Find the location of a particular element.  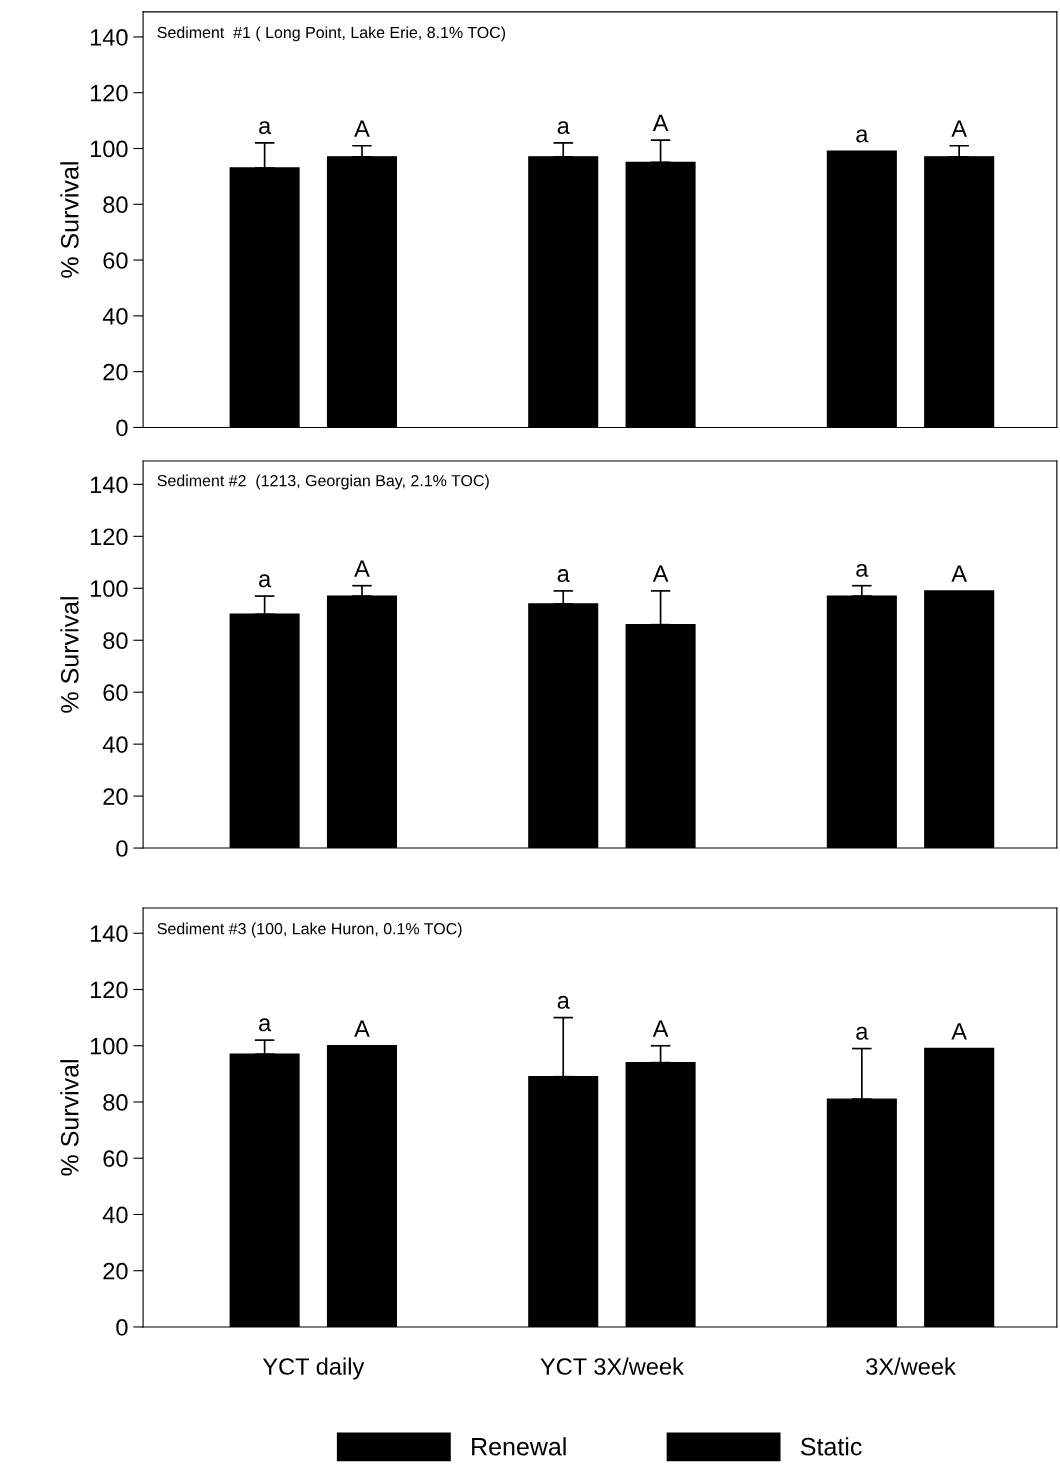

x-tick-label: 3X/week is located at coordinates (911, 1366).